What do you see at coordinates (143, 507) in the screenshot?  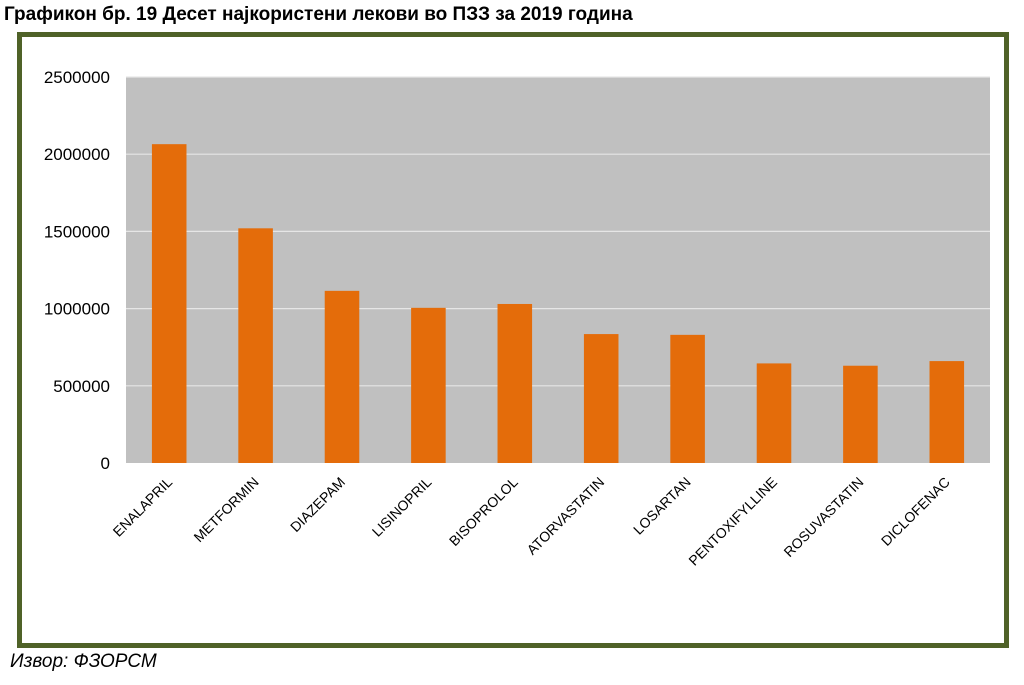 I see `x-tick-label: ENALAPRIL` at bounding box center [143, 507].